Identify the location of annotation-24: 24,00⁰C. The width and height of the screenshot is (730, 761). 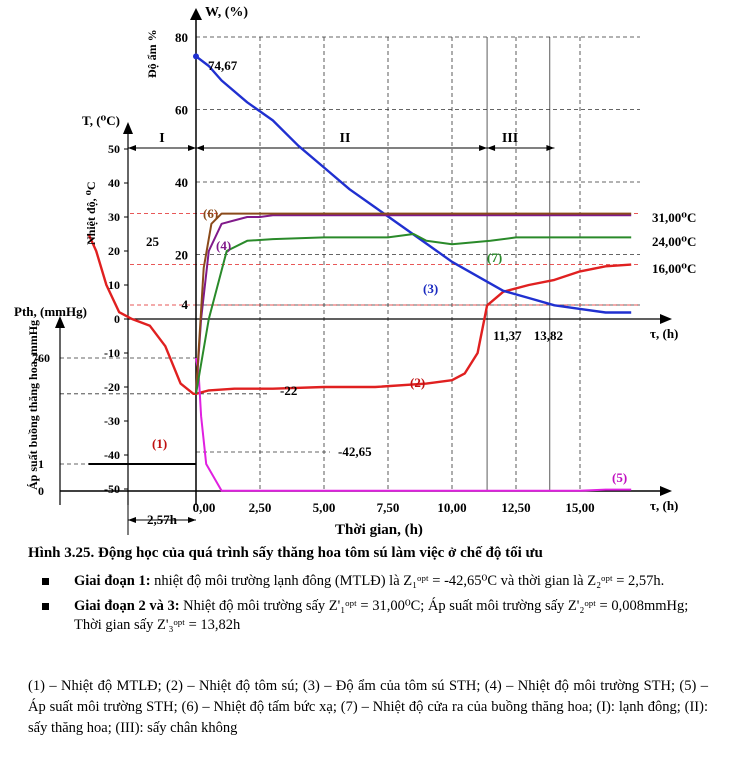
(674, 241).